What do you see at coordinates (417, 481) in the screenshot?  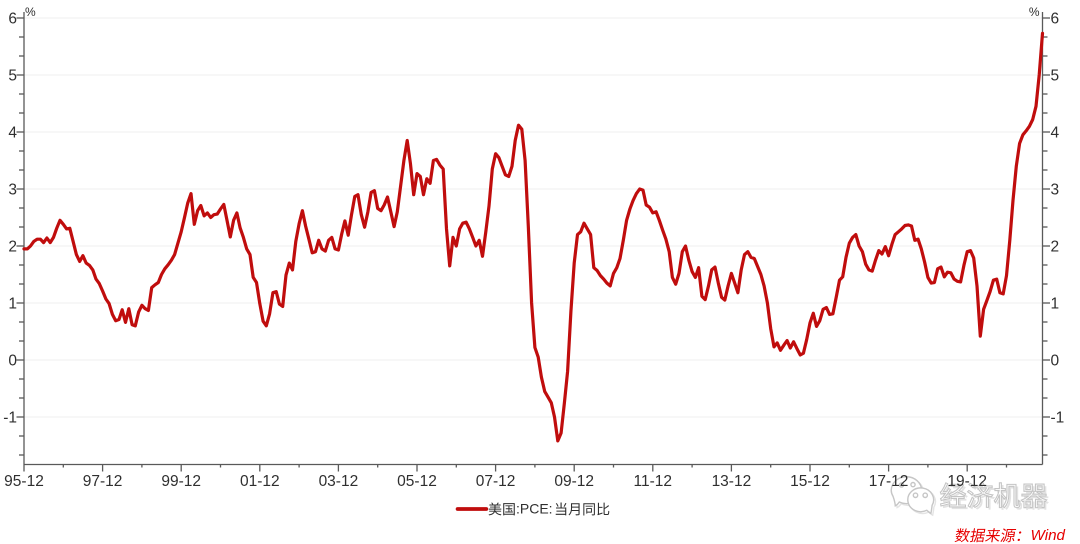 I see `svg-text: 05-12` at bounding box center [417, 481].